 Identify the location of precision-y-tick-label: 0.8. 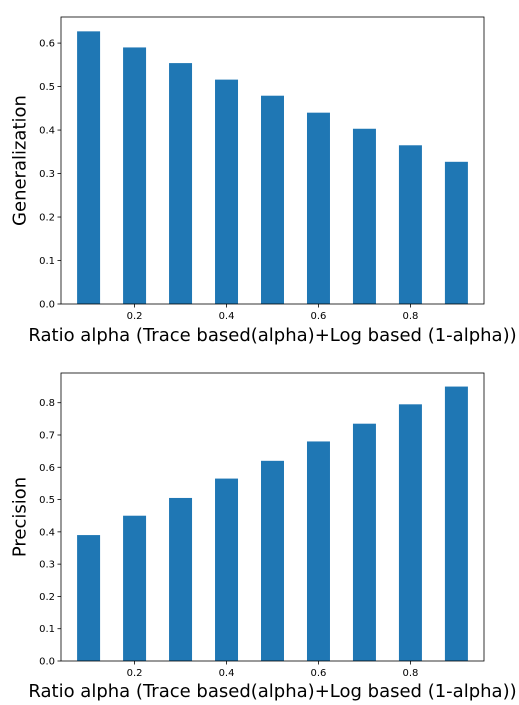
(47, 403).